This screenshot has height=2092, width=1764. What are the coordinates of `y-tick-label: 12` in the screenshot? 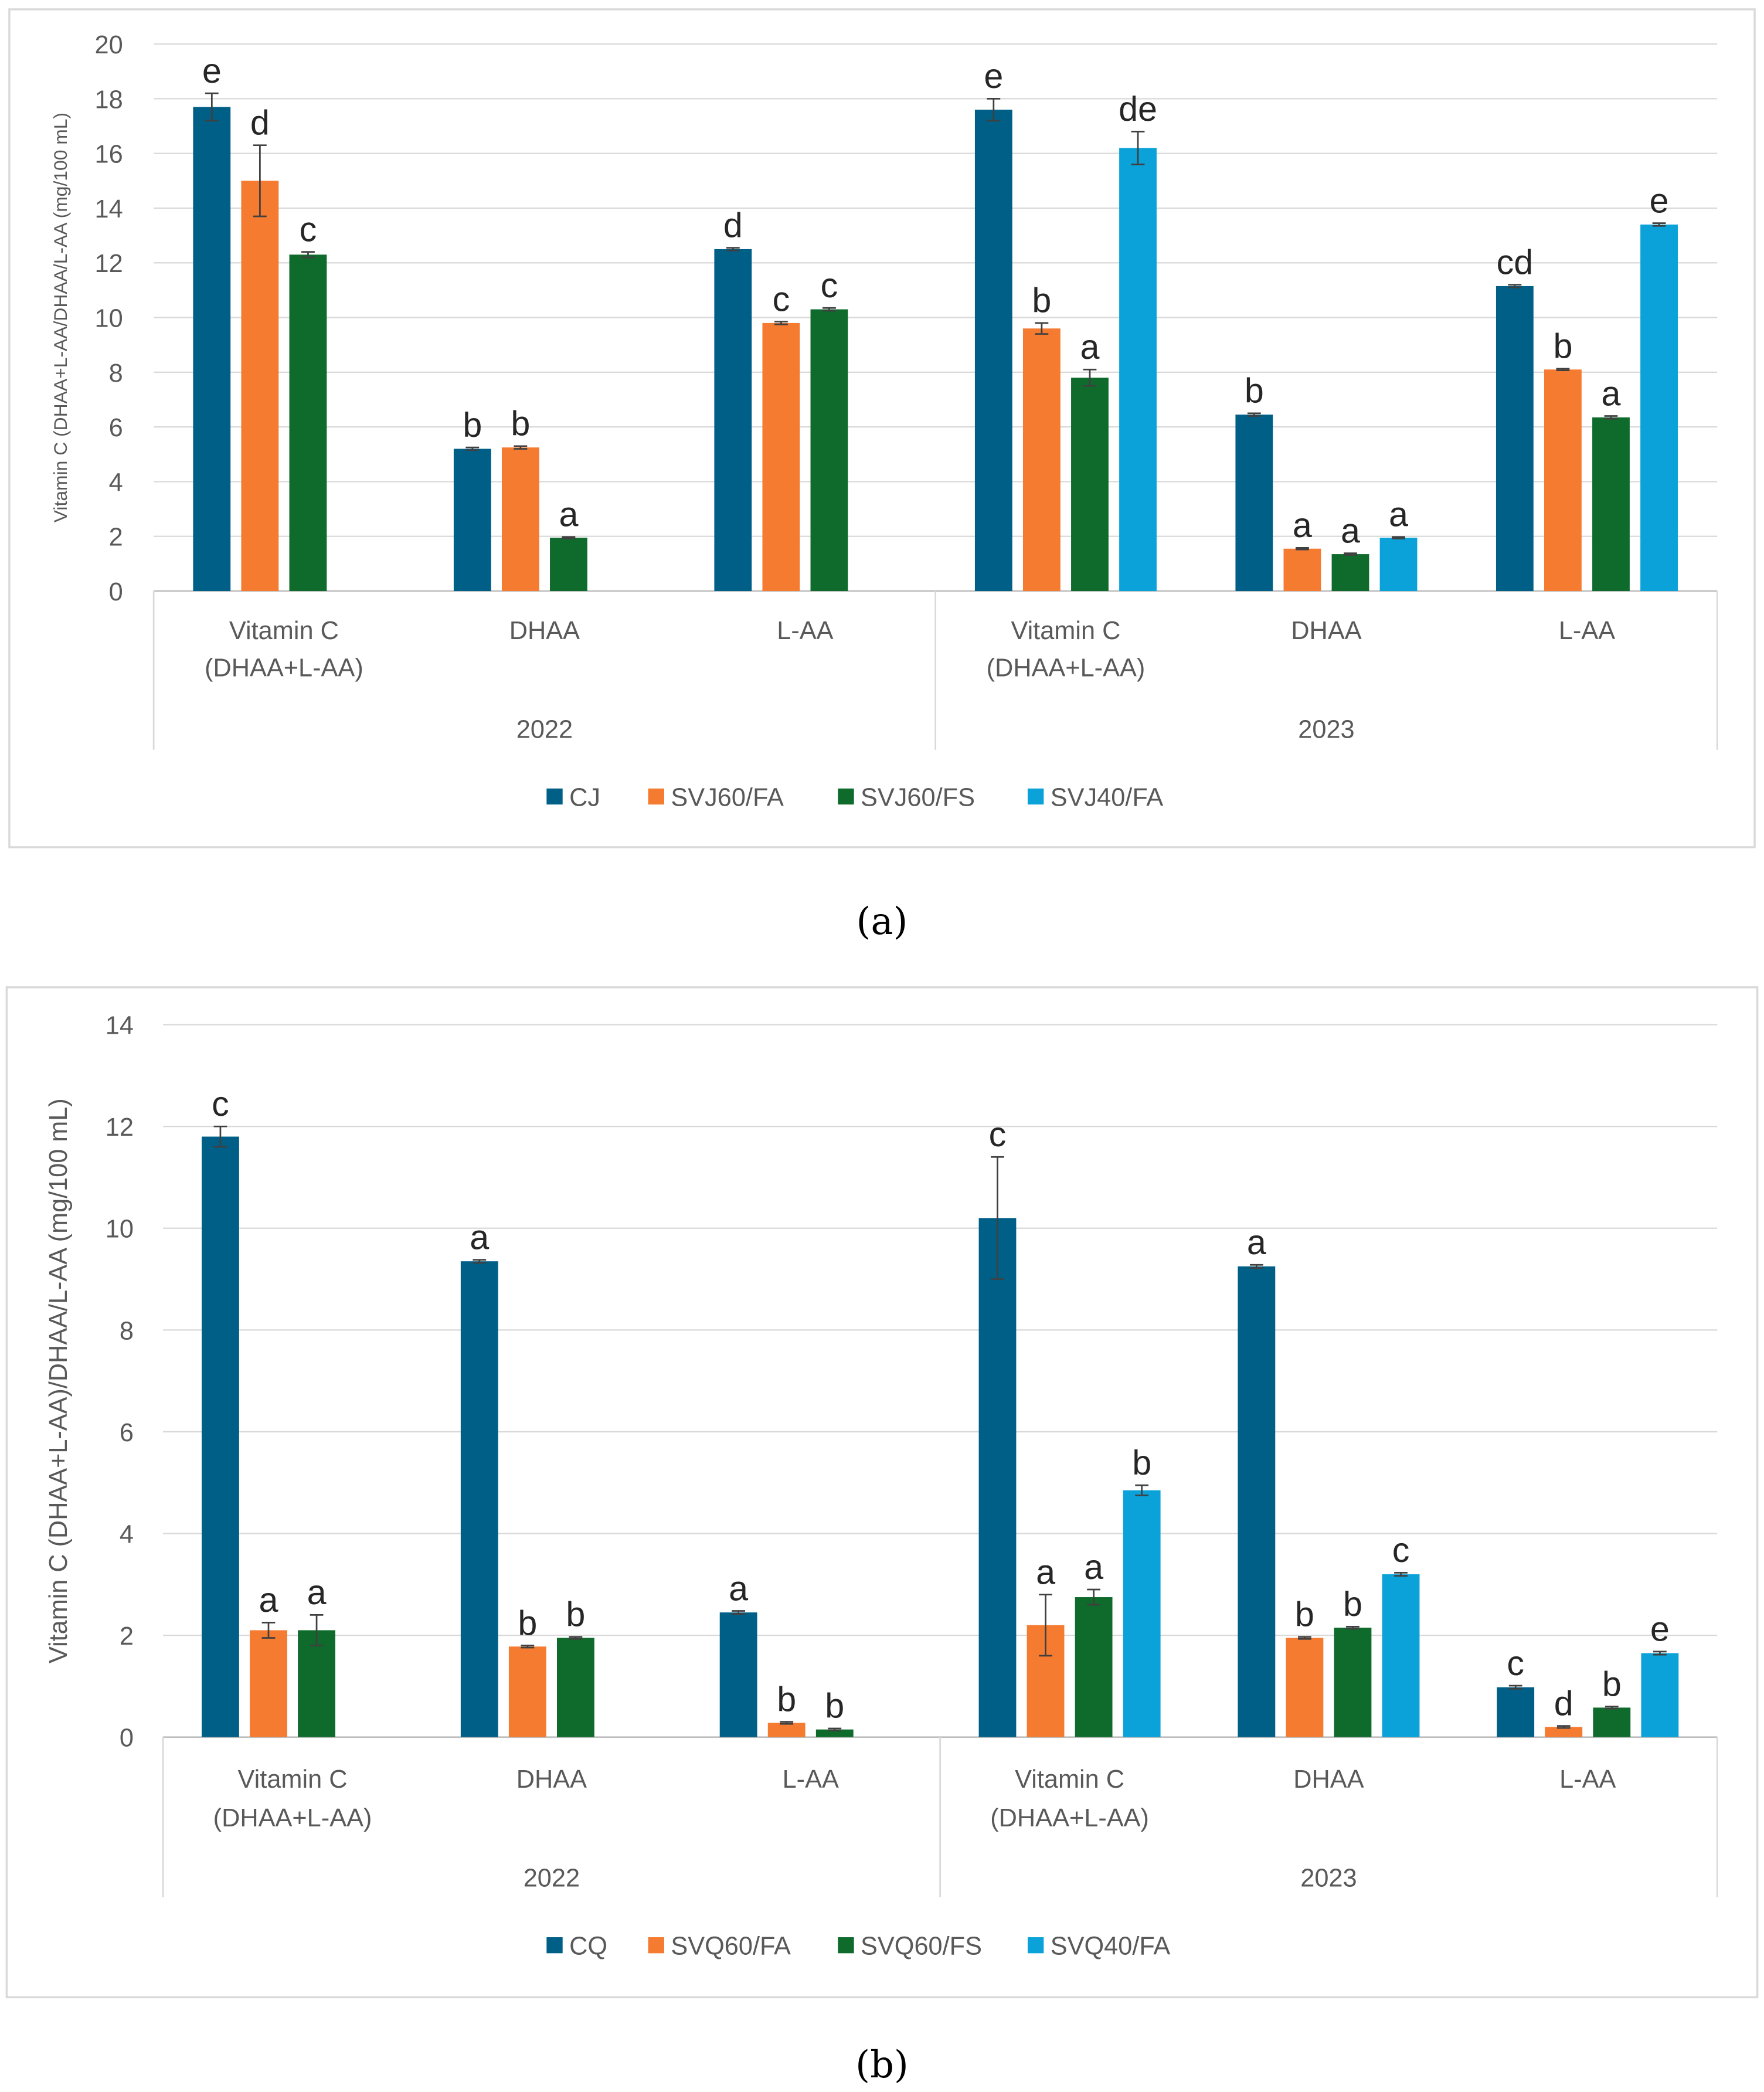 It's located at (109, 264).